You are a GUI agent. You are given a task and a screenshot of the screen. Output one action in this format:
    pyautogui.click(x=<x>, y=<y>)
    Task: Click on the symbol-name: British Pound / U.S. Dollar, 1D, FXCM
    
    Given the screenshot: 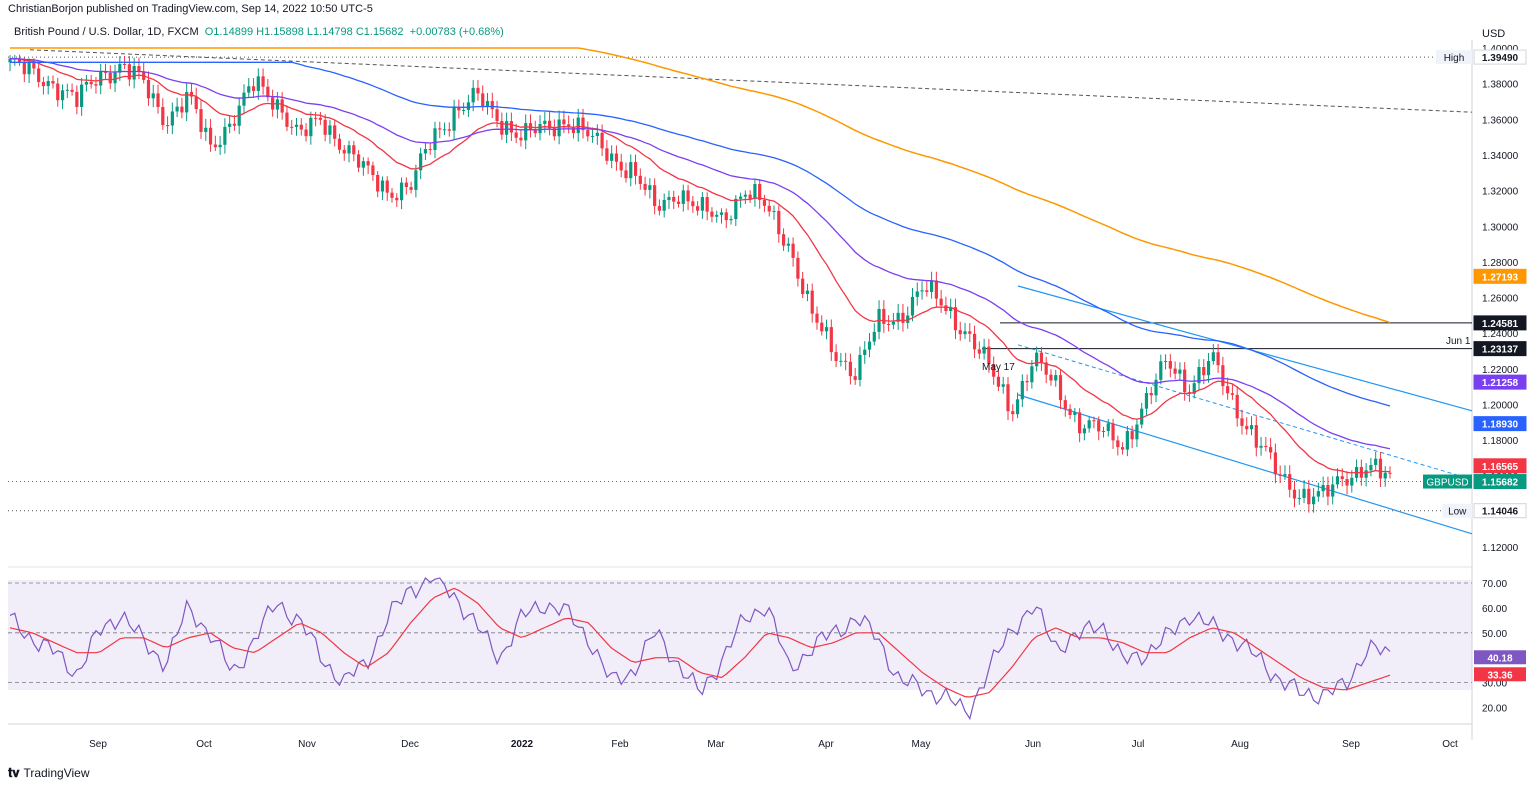 What is the action you would take?
    pyautogui.click(x=106, y=32)
    